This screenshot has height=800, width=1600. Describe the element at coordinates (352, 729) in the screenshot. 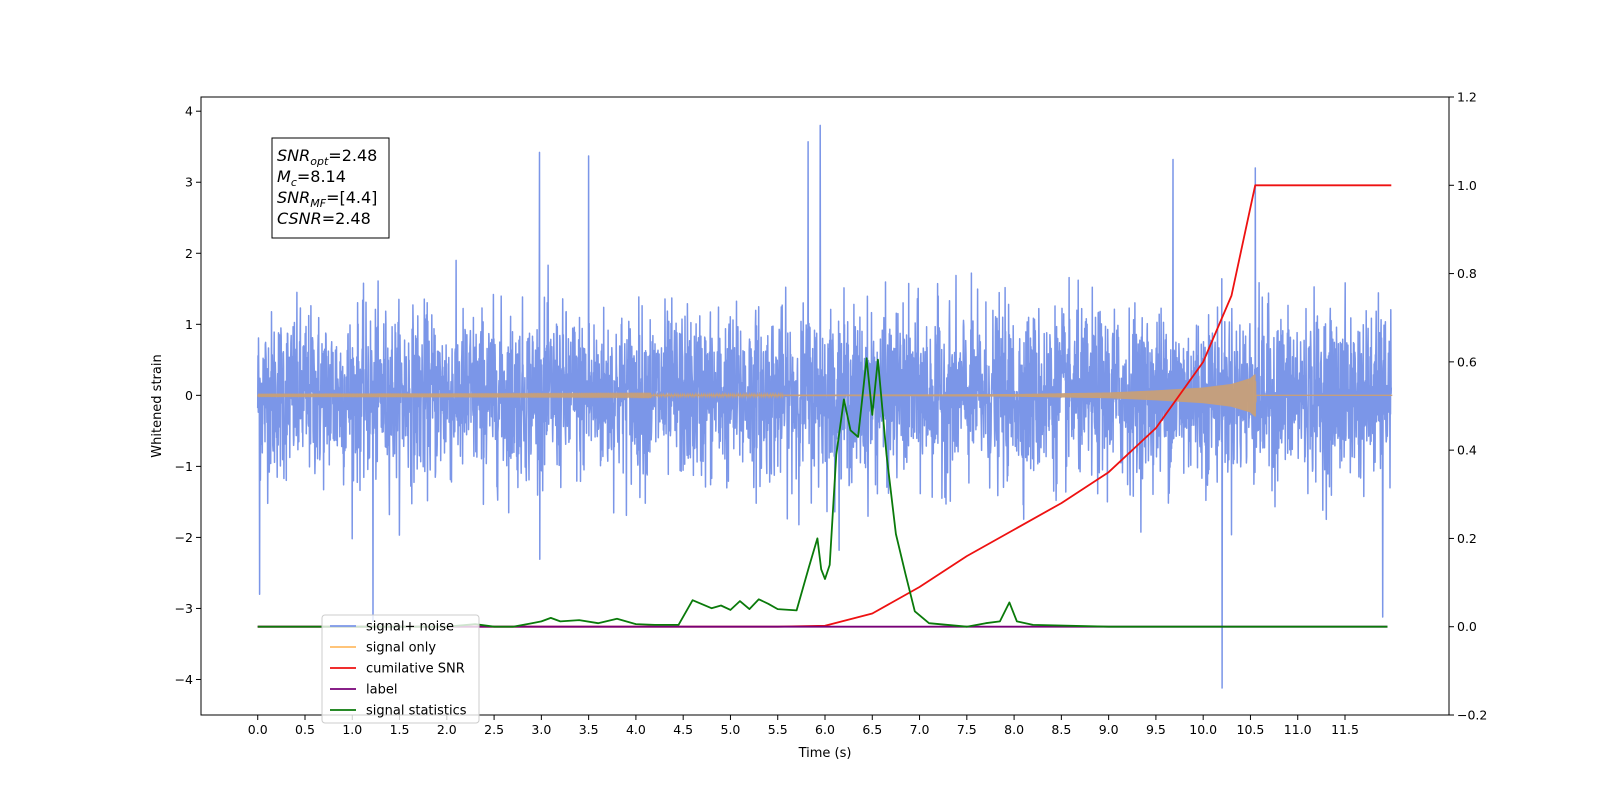

I see `x-tick-label: 1.0` at that location.